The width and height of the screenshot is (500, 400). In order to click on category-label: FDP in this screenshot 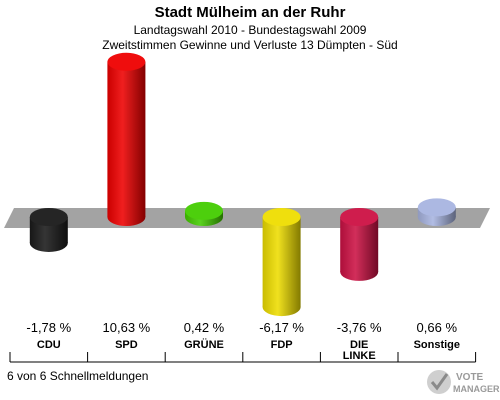, I will do `click(281, 345)`.